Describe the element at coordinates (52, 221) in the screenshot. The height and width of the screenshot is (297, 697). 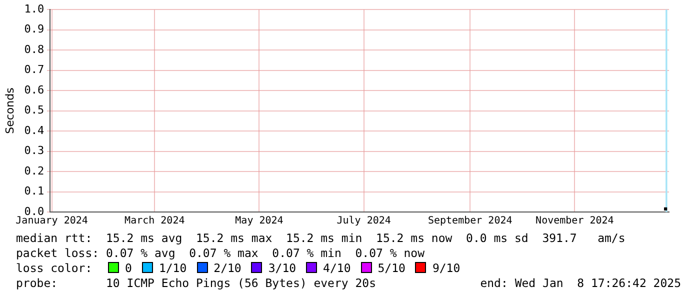
I see `x-tick-label: January 2024` at that location.